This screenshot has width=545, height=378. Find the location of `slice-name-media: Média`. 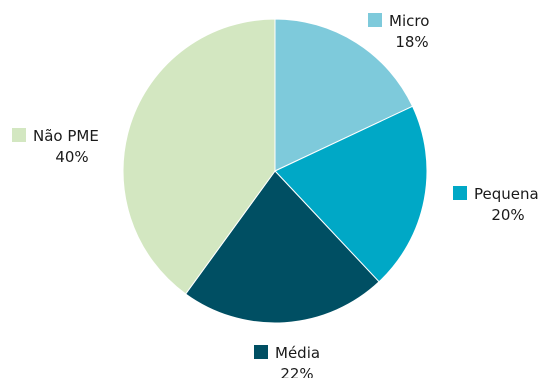

slice-name-media: Média is located at coordinates (297, 353).